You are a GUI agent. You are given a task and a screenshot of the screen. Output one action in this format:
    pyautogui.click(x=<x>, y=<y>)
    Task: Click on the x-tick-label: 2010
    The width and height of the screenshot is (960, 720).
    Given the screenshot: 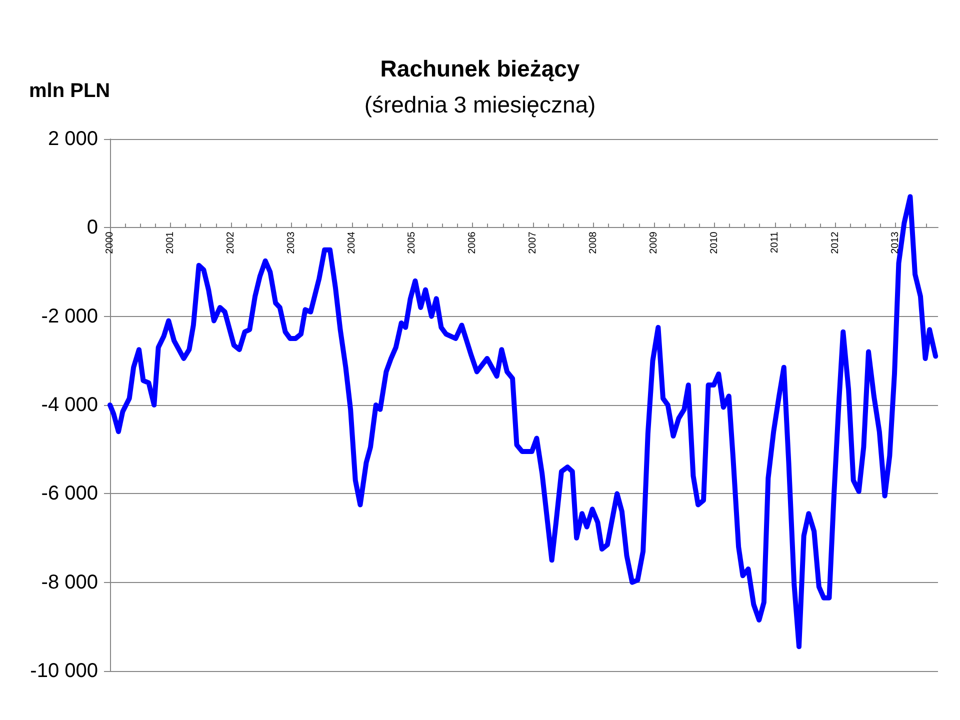 What is the action you would take?
    pyautogui.click(x=714, y=242)
    